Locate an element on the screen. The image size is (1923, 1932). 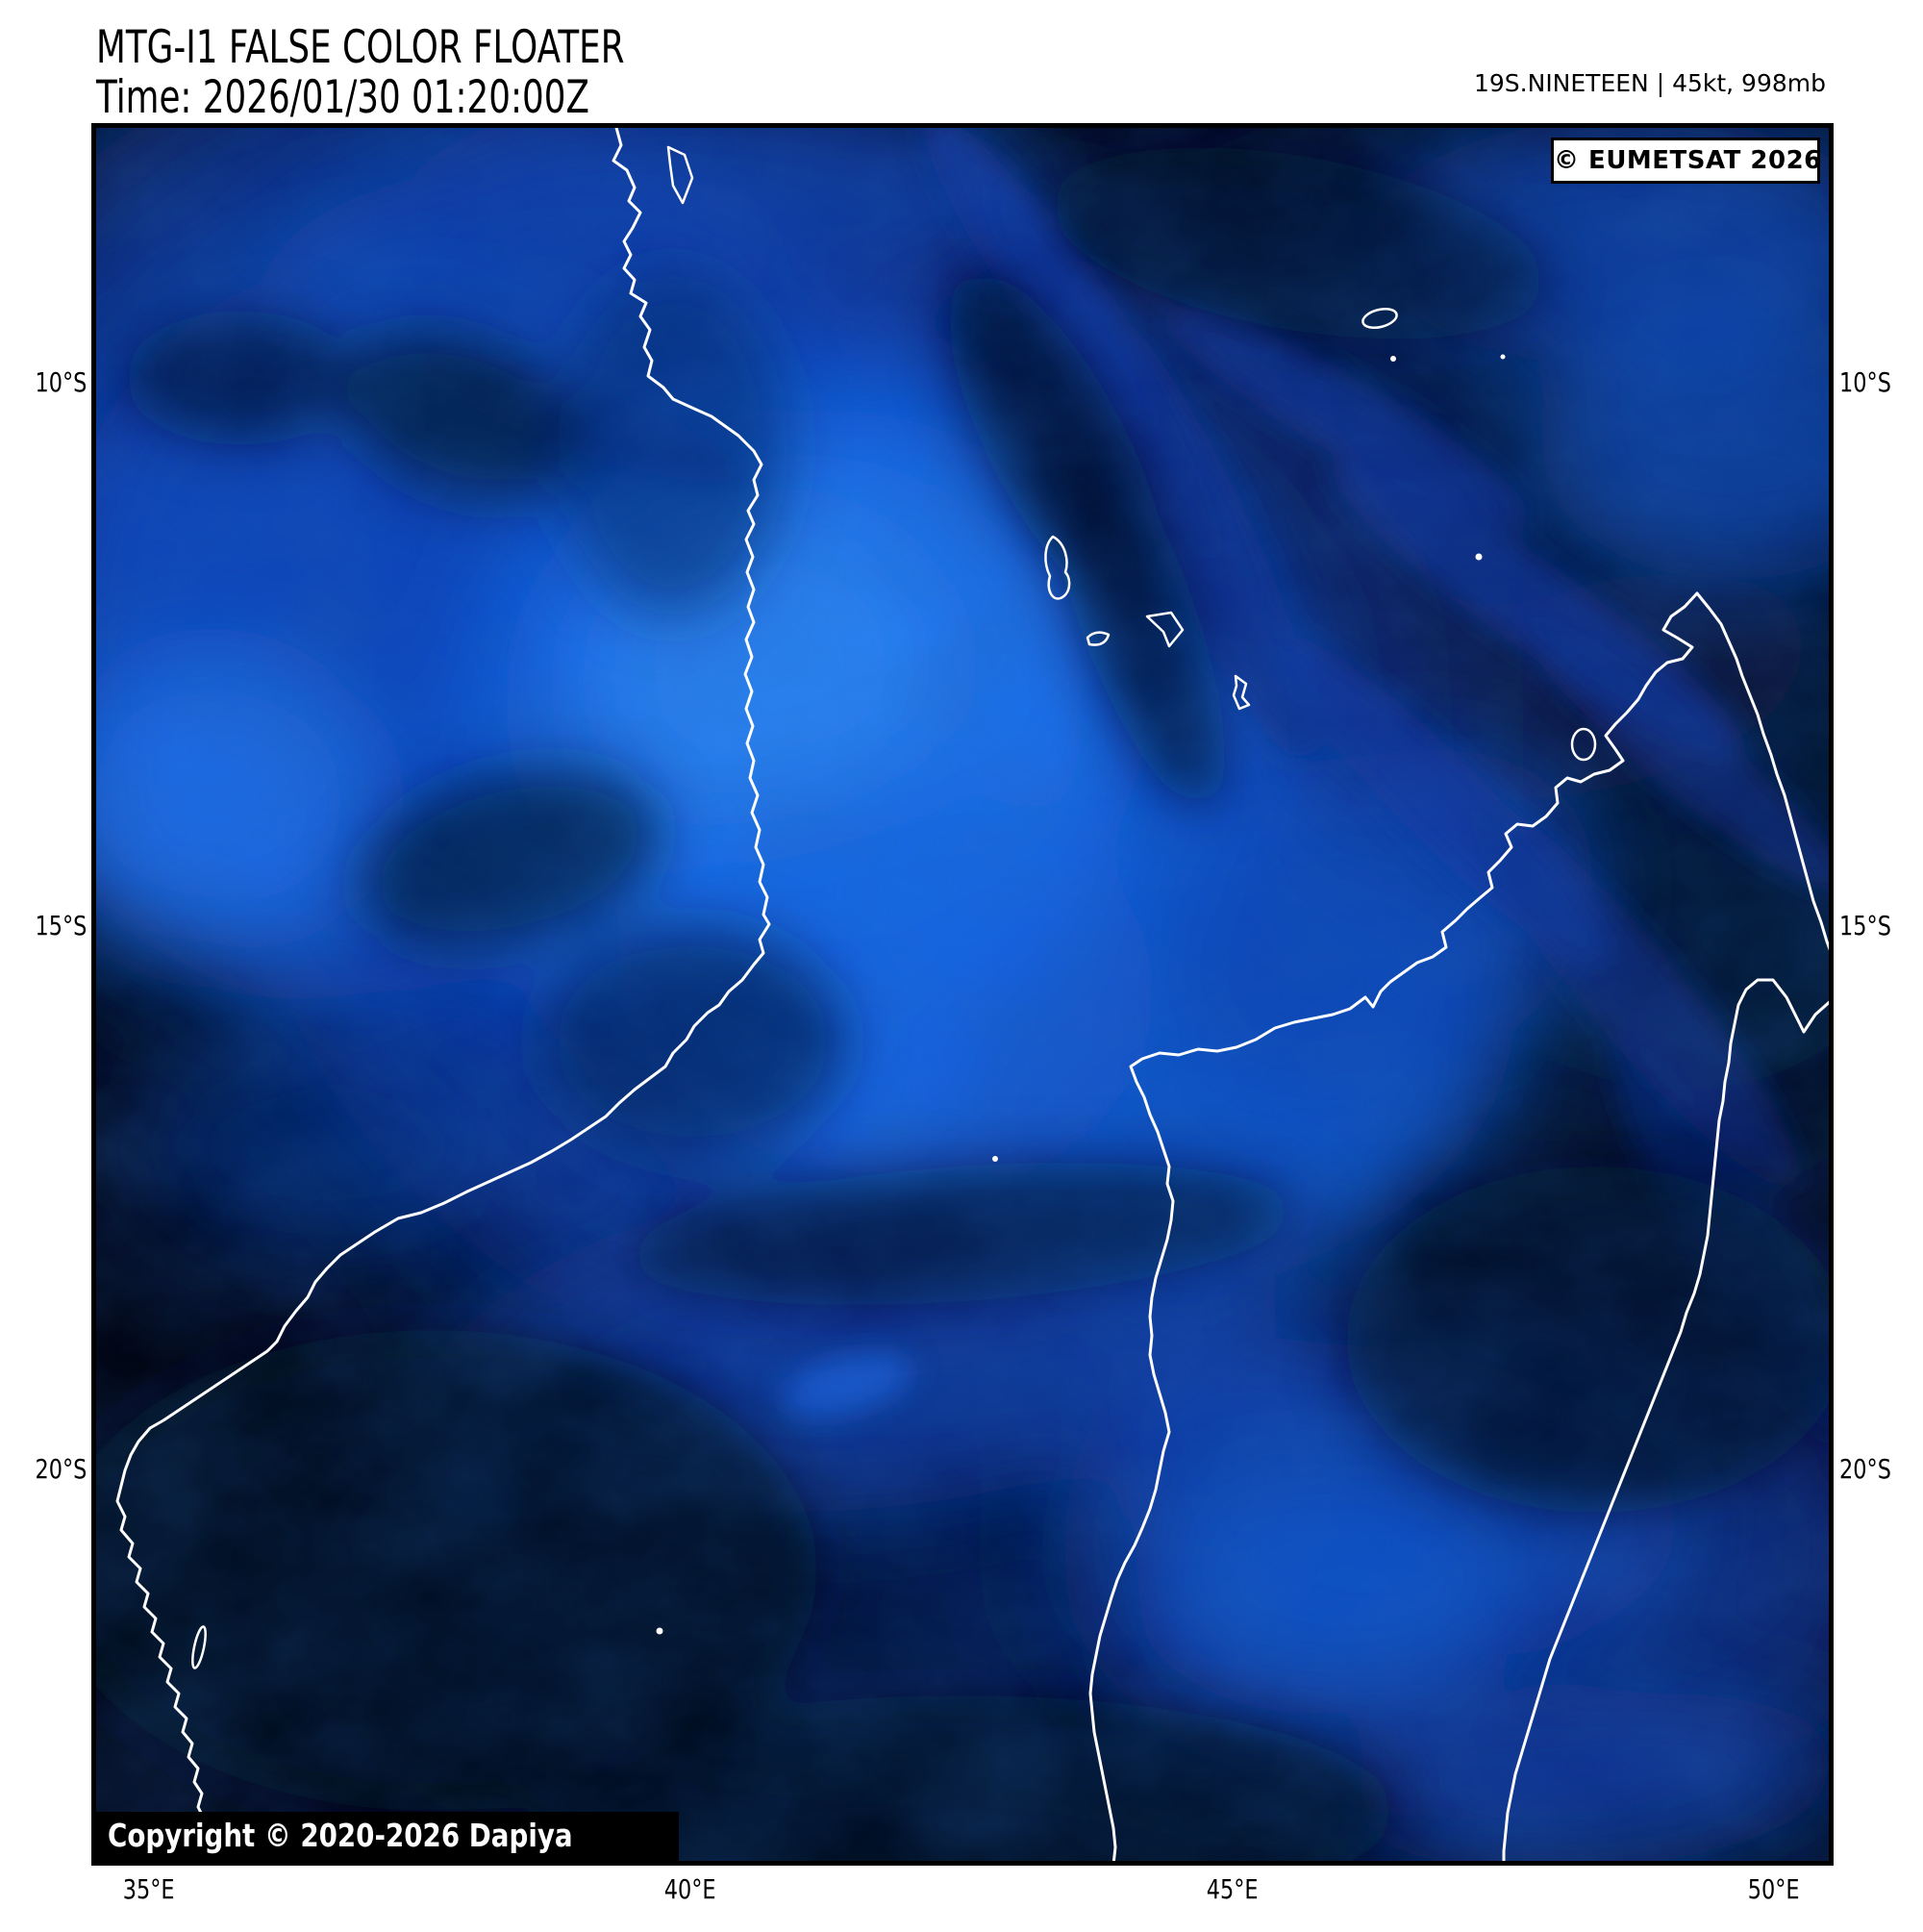
island-juan-de-nova is located at coordinates (995, 1159).